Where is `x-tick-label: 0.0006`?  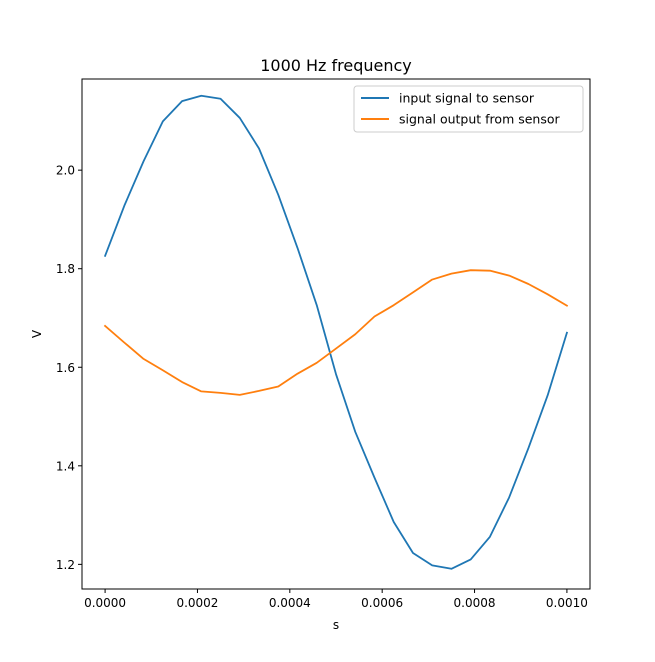 x-tick-label: 0.0006 is located at coordinates (382, 603).